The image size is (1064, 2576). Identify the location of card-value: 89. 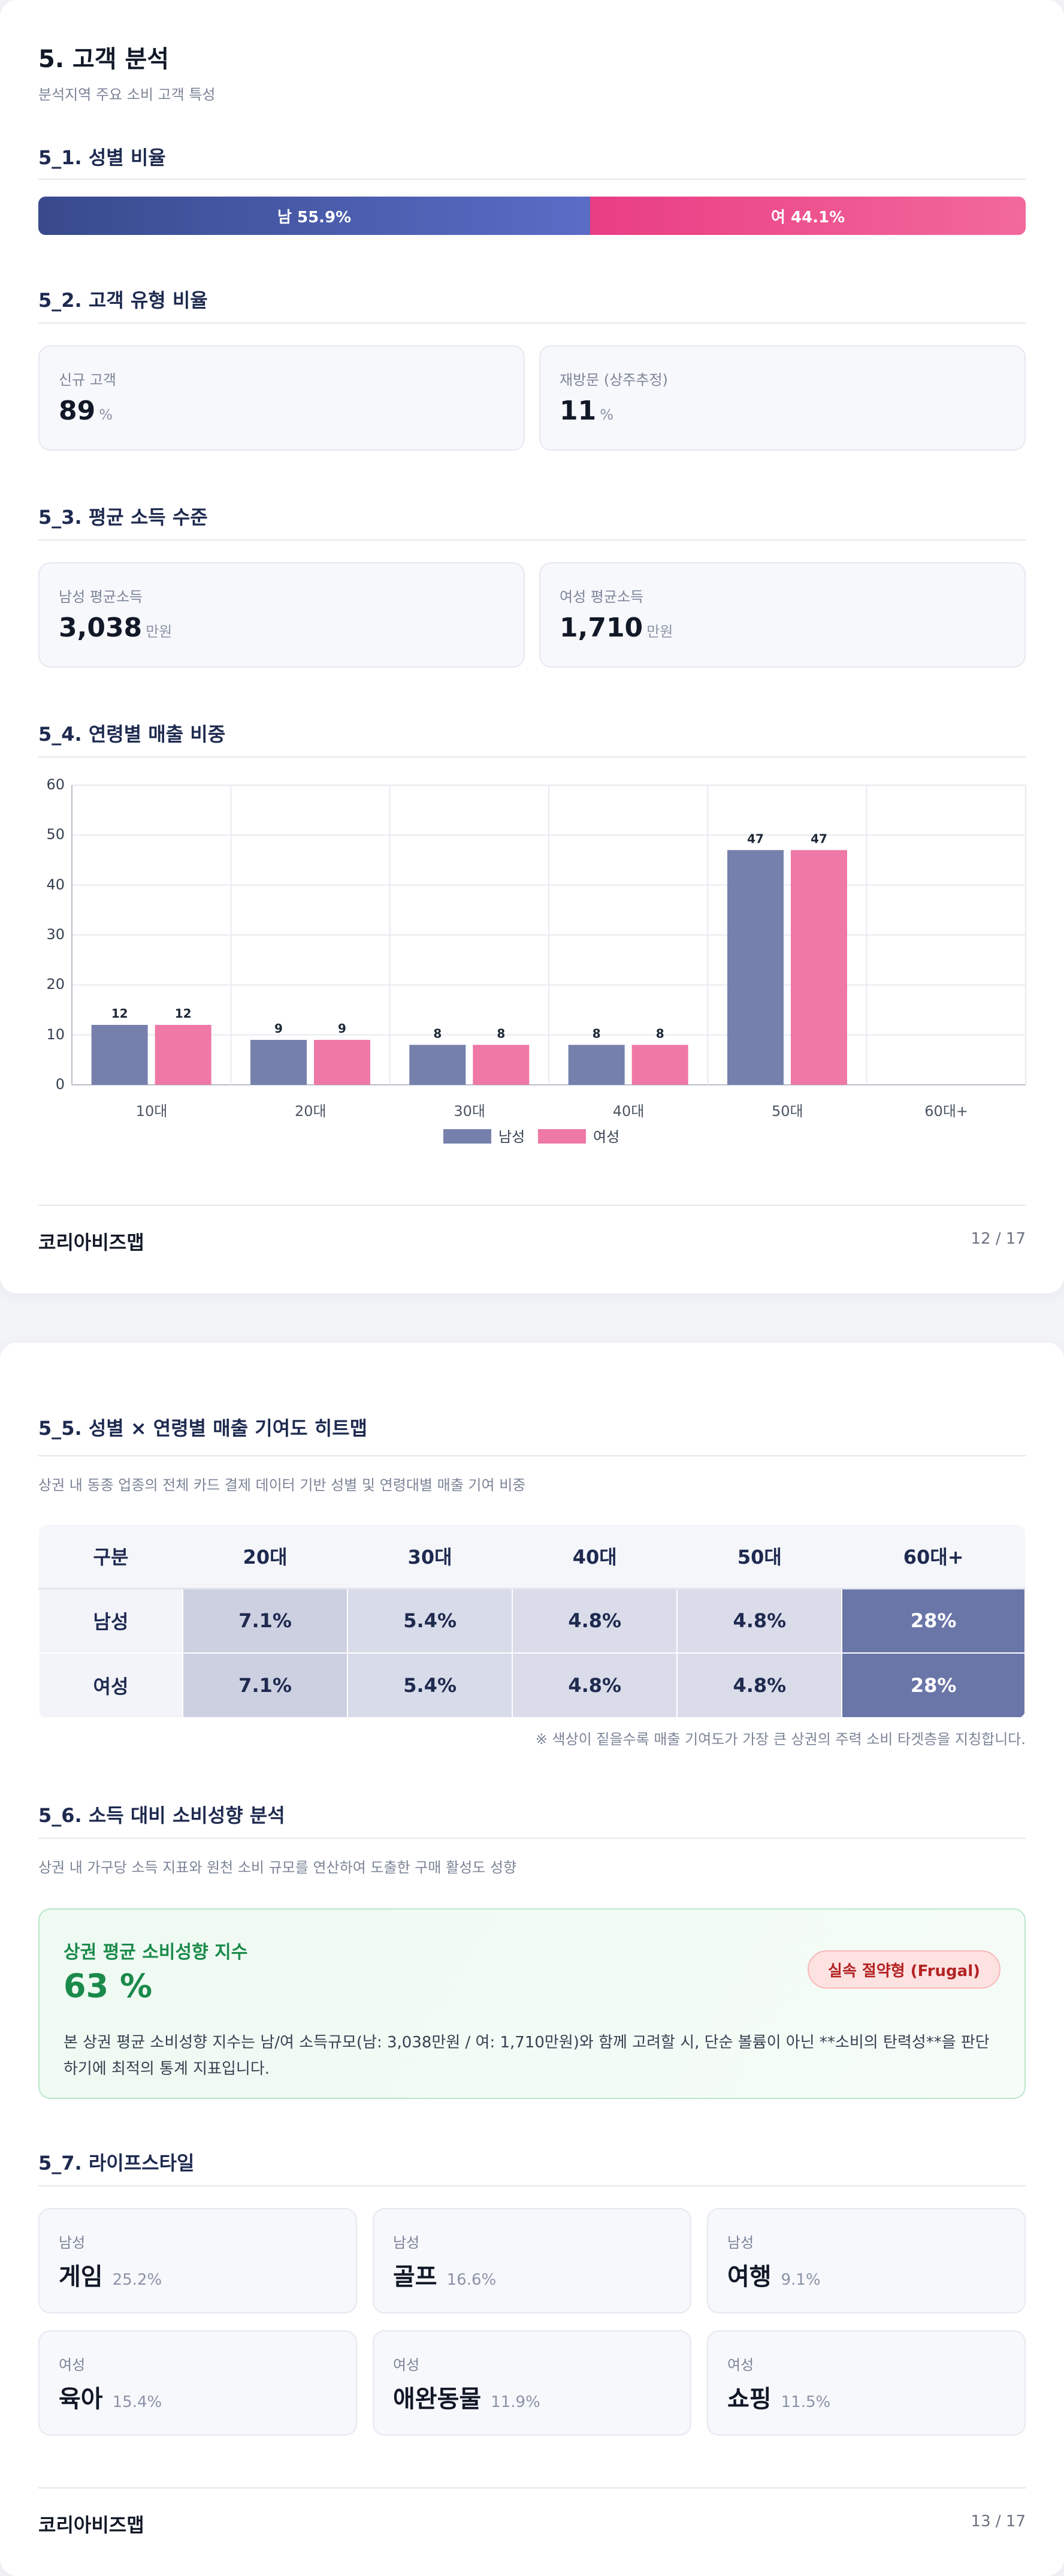
(77, 411).